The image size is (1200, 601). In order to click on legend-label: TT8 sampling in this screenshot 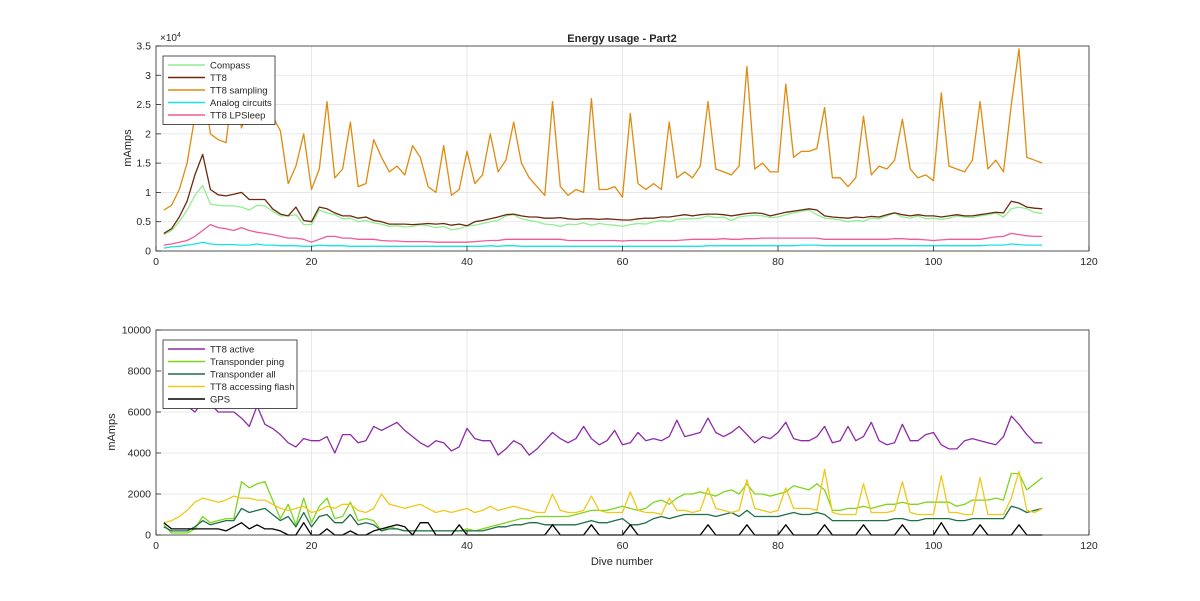, I will do `click(239, 91)`.